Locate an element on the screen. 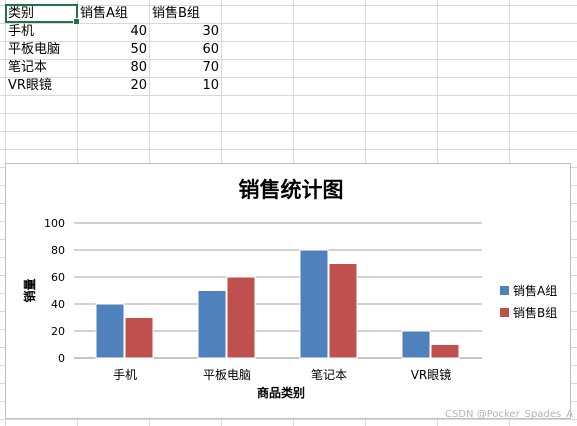 The height and width of the screenshot is (426, 577). chart-title: 销售统计图 is located at coordinates (291, 190).